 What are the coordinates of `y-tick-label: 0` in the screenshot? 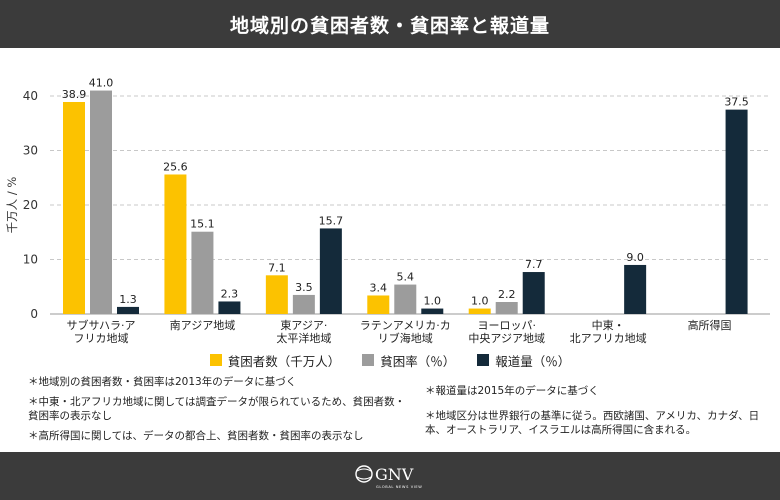 It's located at (34, 314).